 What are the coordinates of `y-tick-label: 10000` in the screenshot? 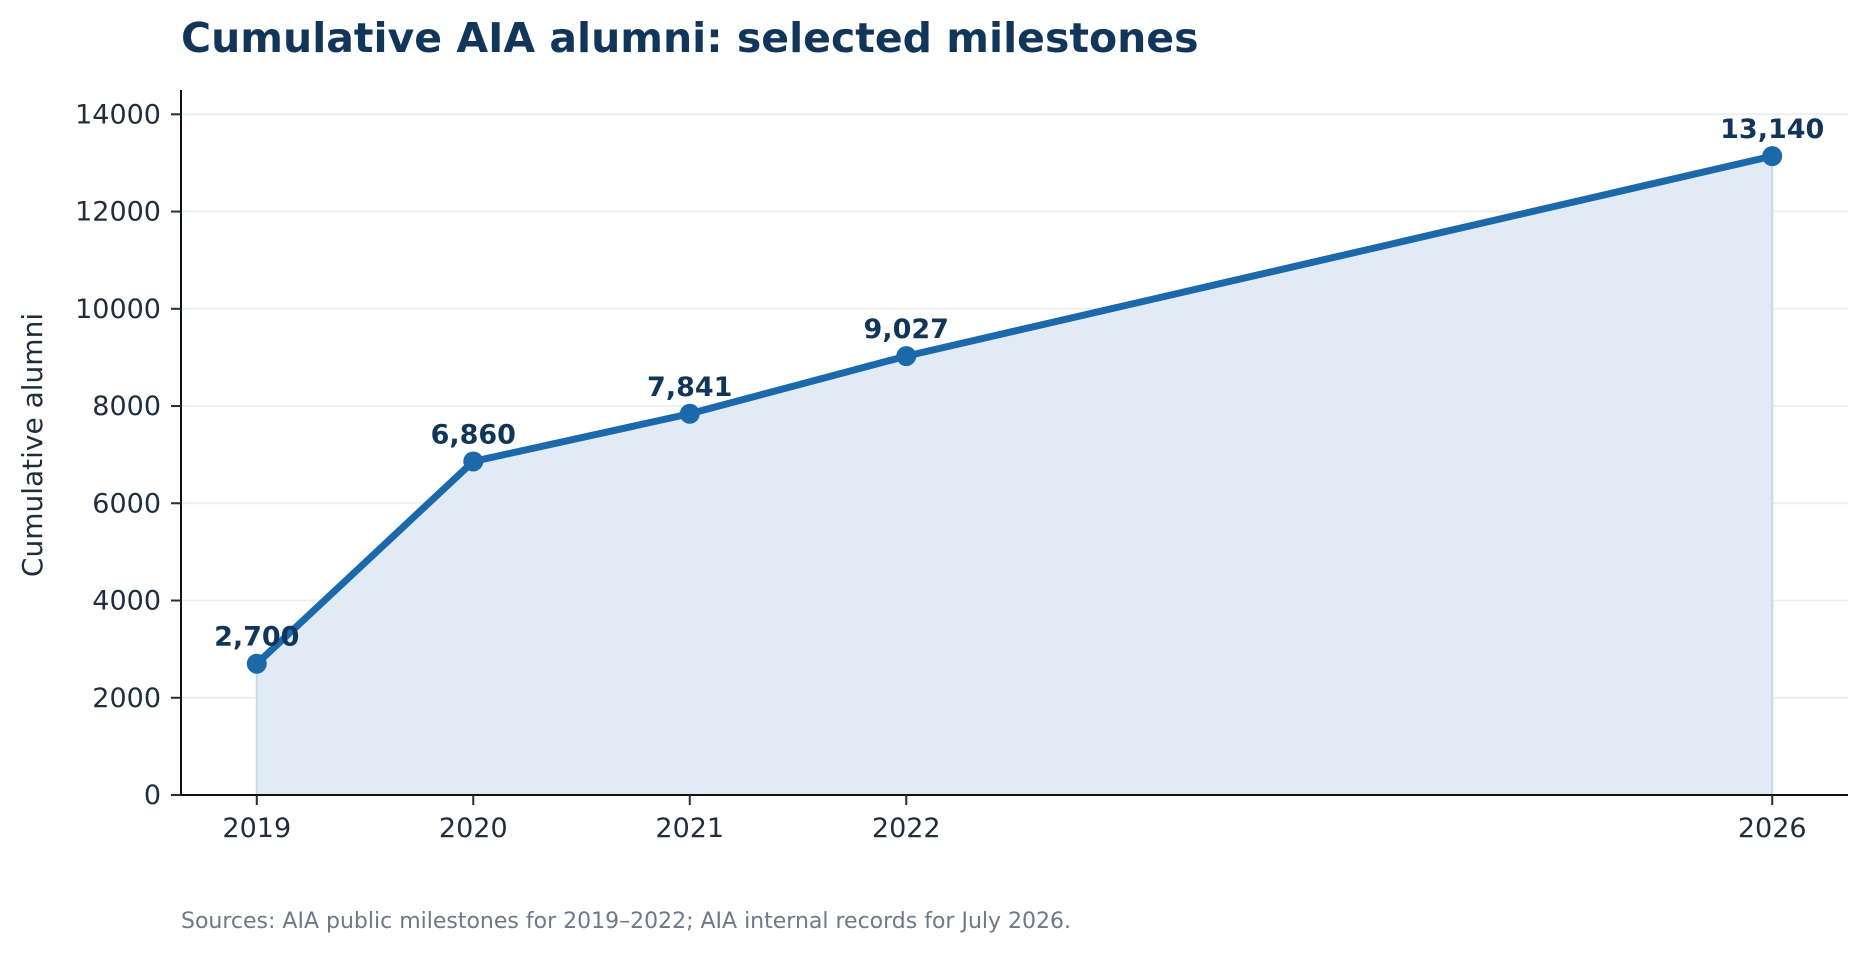 It's located at (118, 309).